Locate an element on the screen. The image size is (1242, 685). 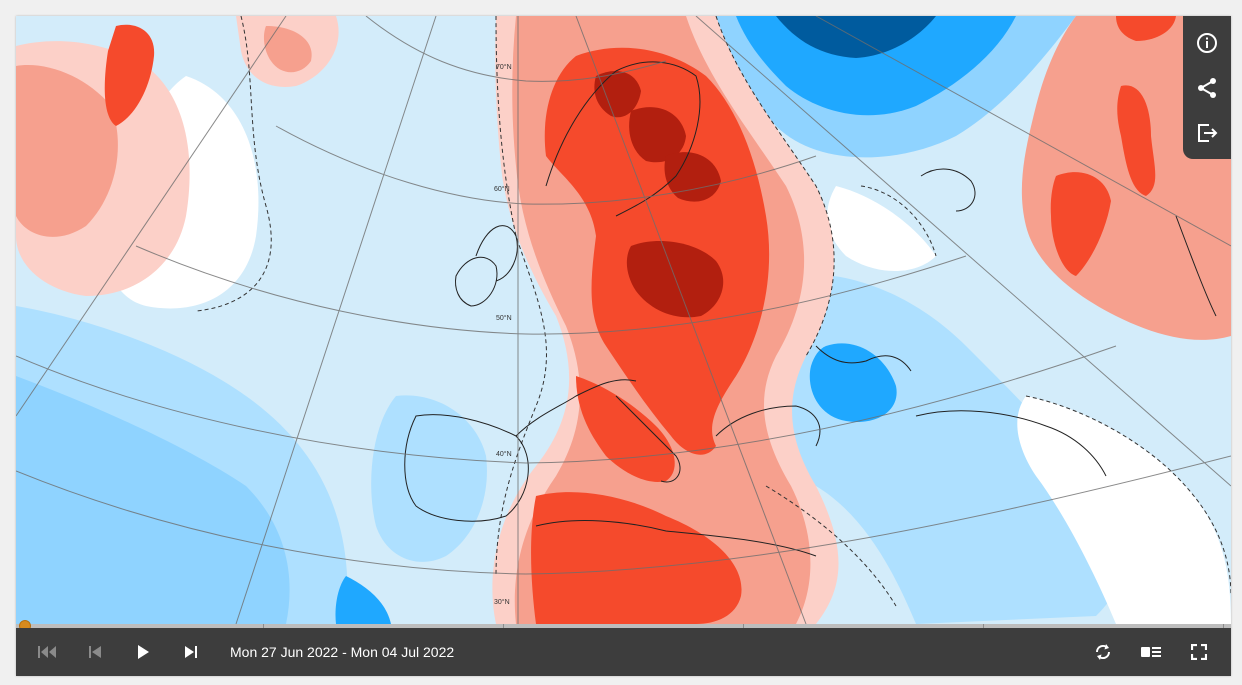
canada-warm-core is located at coordinates (67, 151).